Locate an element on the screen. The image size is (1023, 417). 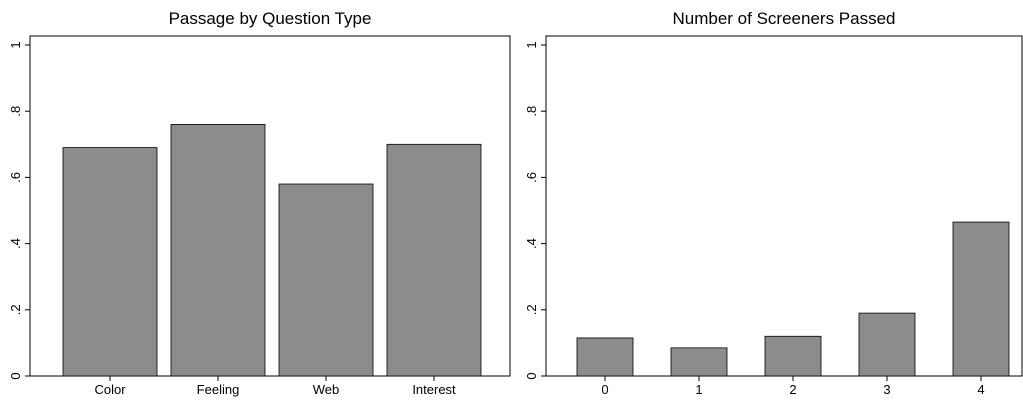
x-tick-label: 2 is located at coordinates (792, 389).